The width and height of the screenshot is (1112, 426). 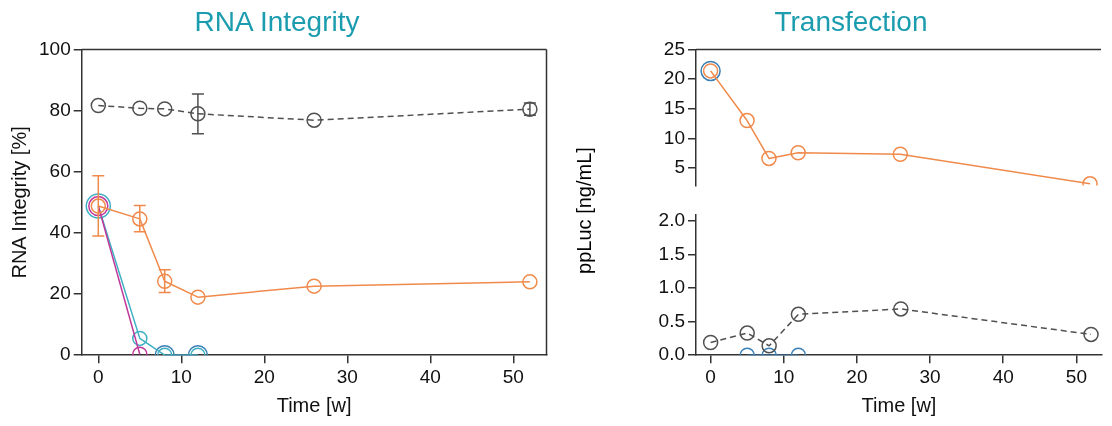 What do you see at coordinates (60, 109) in the screenshot?
I see `y-tick-label: 80` at bounding box center [60, 109].